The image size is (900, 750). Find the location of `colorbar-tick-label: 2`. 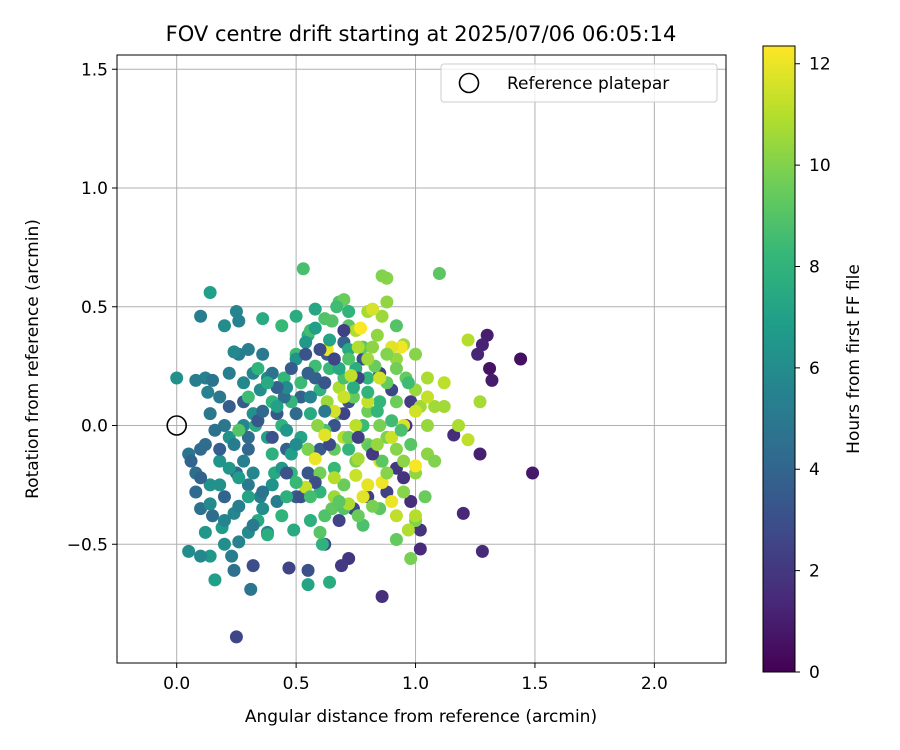

colorbar-tick-label: 2 is located at coordinates (814, 572).